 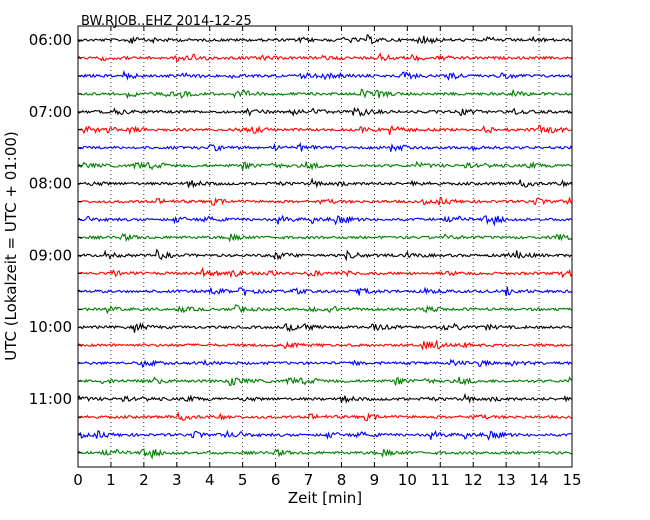 What do you see at coordinates (50, 327) in the screenshot?
I see `y-tick-label: 10:00` at bounding box center [50, 327].